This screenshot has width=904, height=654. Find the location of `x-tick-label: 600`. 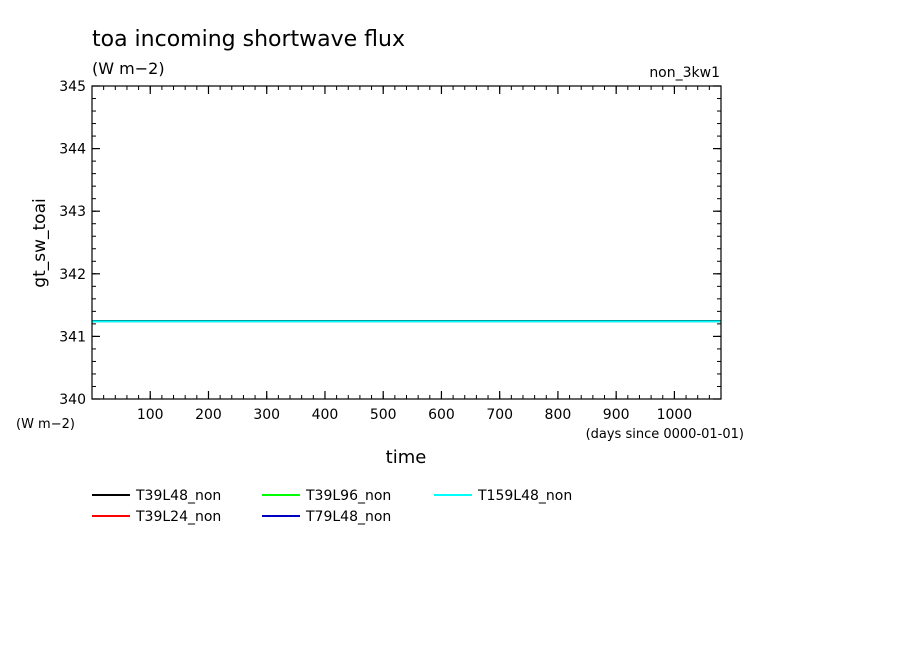

x-tick-label: 600 is located at coordinates (441, 415).